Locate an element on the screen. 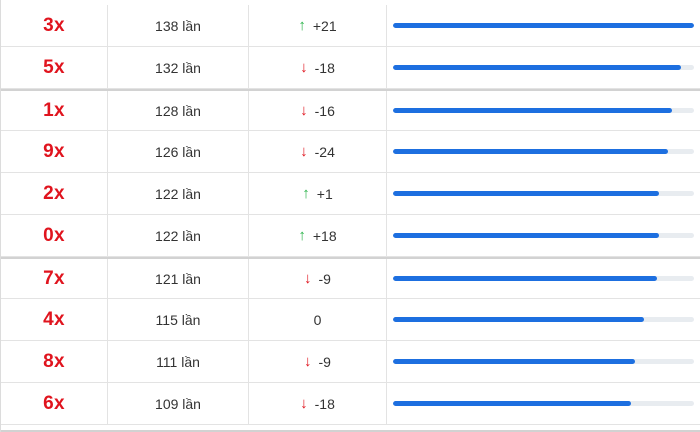 The image size is (700, 432). change-cell: ↑ +21 is located at coordinates (318, 25).